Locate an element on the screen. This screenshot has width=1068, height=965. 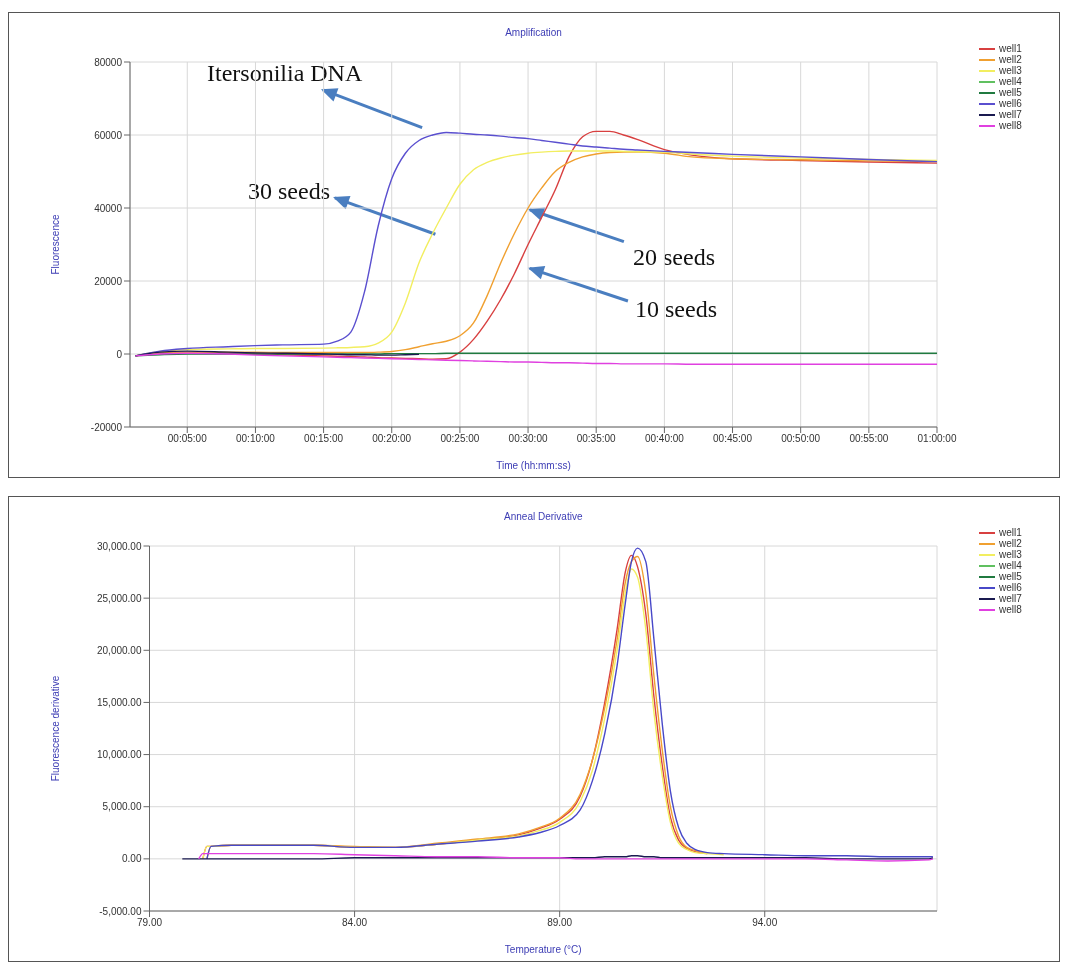
annotation: Itersonilia DNA is located at coordinates (284, 73).